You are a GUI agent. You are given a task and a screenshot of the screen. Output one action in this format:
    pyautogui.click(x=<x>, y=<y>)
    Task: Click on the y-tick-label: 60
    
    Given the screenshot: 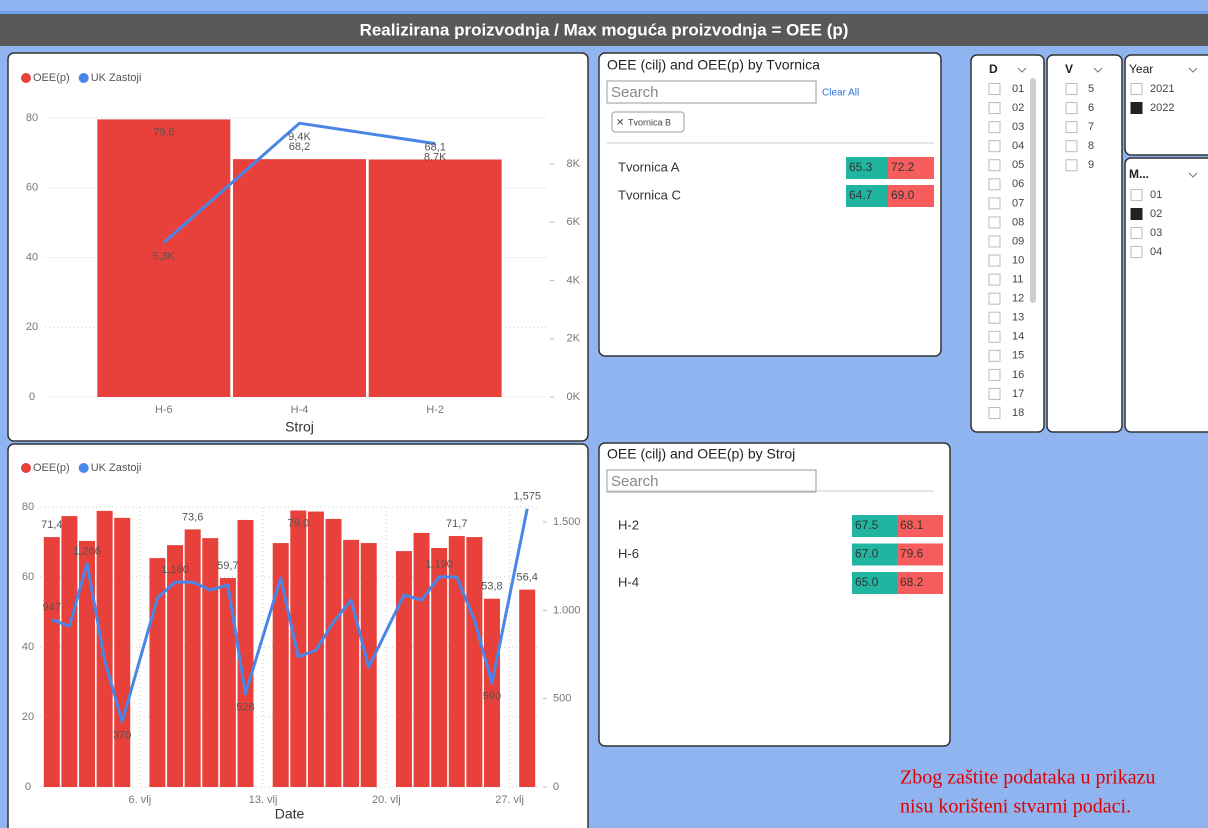 What is the action you would take?
    pyautogui.click(x=28, y=577)
    